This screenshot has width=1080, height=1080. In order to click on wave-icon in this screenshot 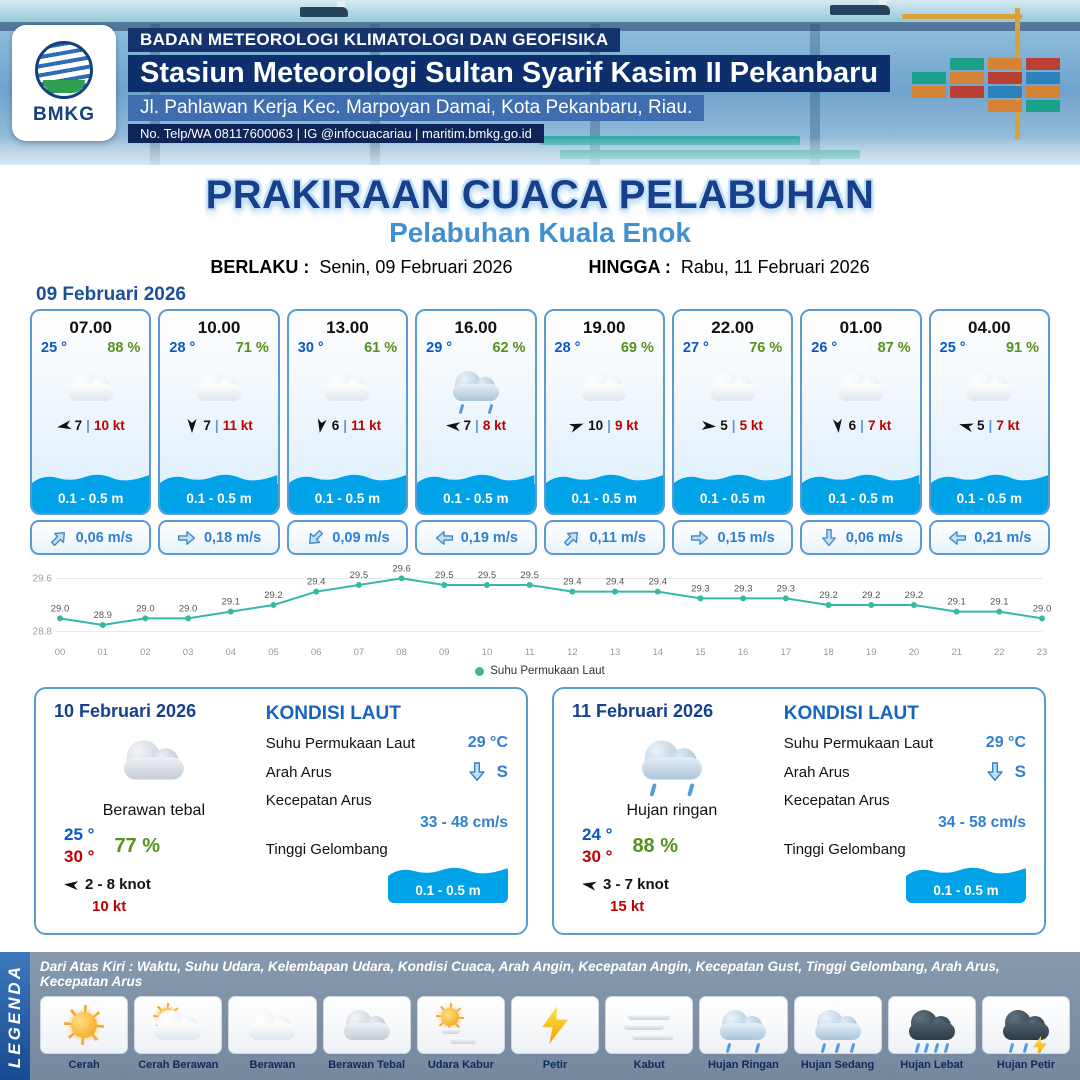, I will do `click(861, 479)`.